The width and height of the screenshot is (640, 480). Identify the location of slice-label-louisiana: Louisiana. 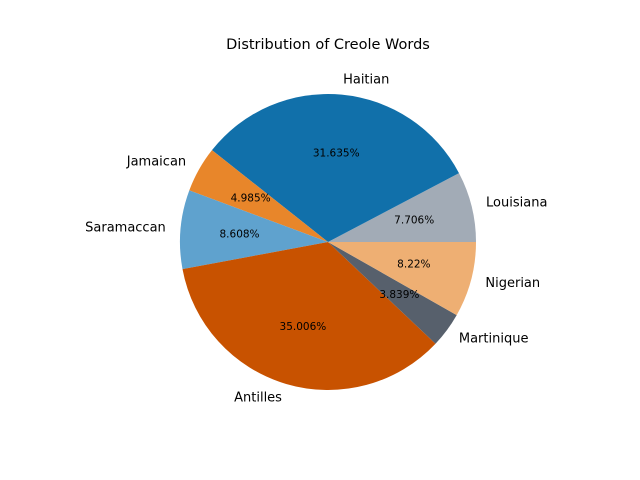
(516, 202).